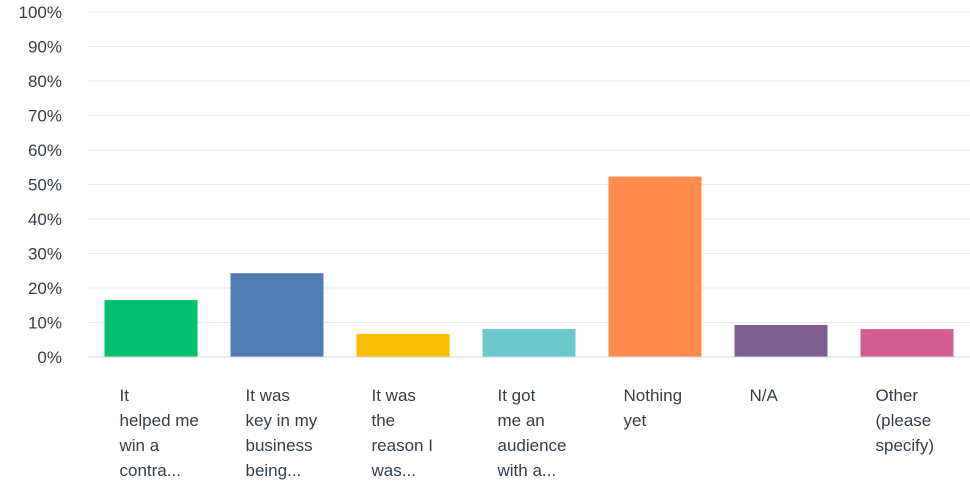  Describe the element at coordinates (905, 420) in the screenshot. I see `x-category-label: Other (please specify)` at that location.